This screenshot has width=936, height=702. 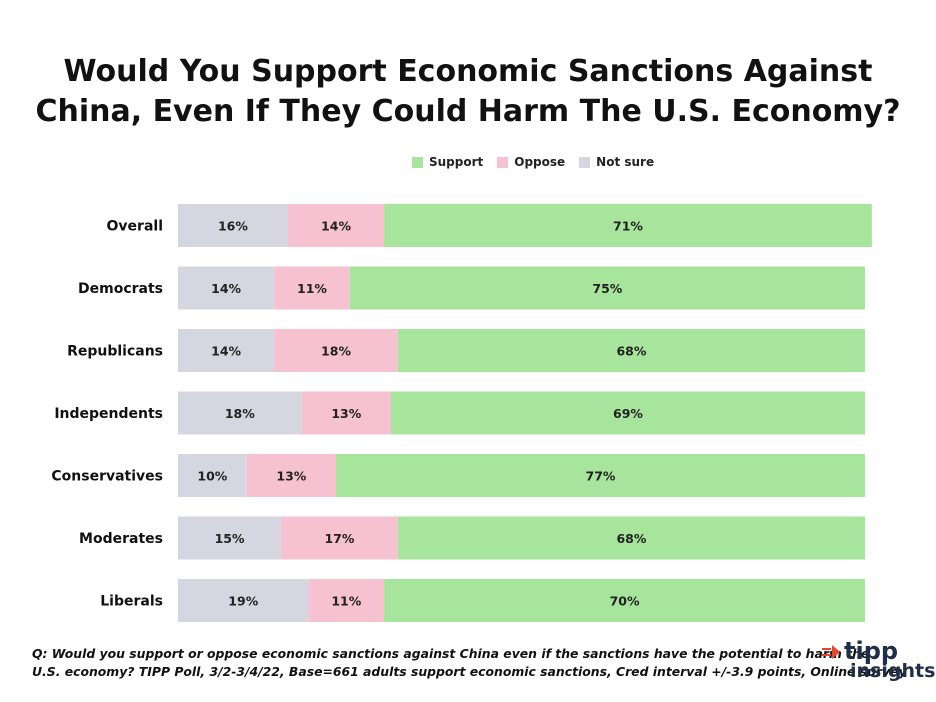 I want to click on category-label-conservatives: Conservatives, so click(x=107, y=477).